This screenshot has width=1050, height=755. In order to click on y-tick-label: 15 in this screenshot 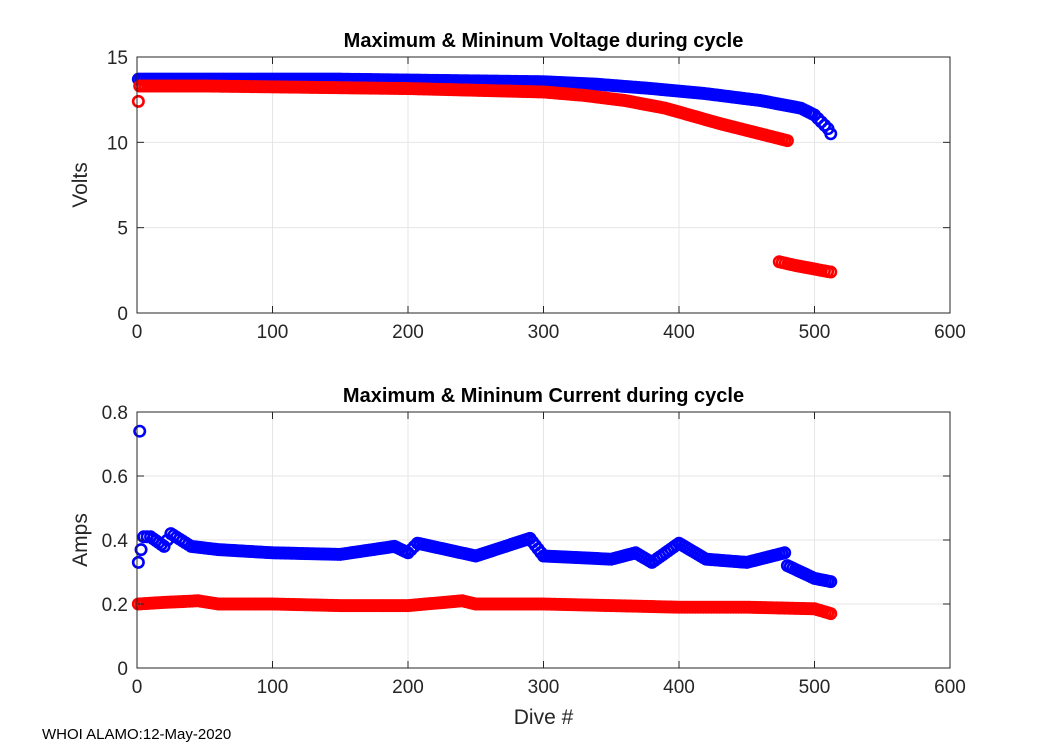, I will do `click(117, 58)`.